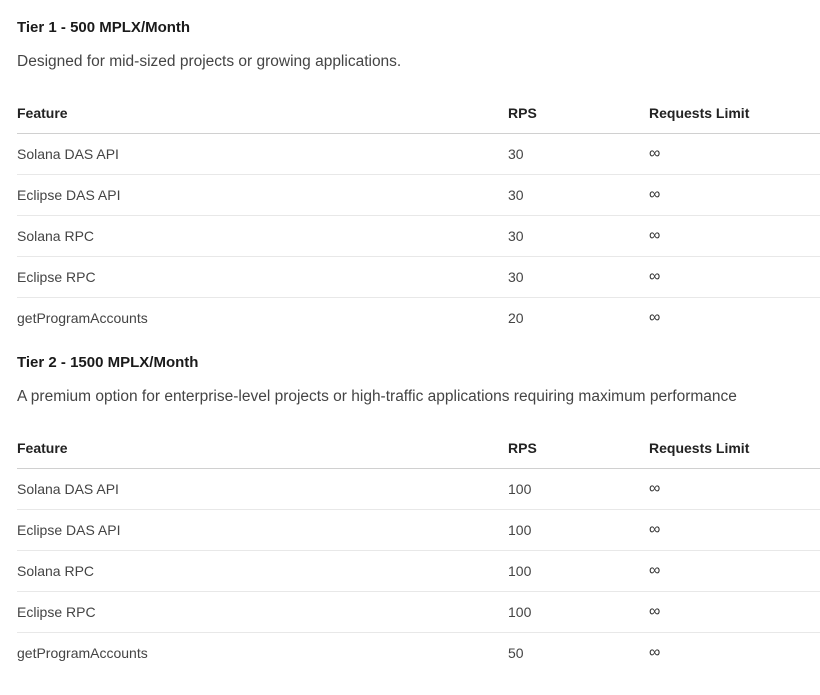 Image resolution: width=820 pixels, height=695 pixels. Describe the element at coordinates (418, 318) in the screenshot. I see `table-row: getProgramAccounts 20 ∞` at that location.